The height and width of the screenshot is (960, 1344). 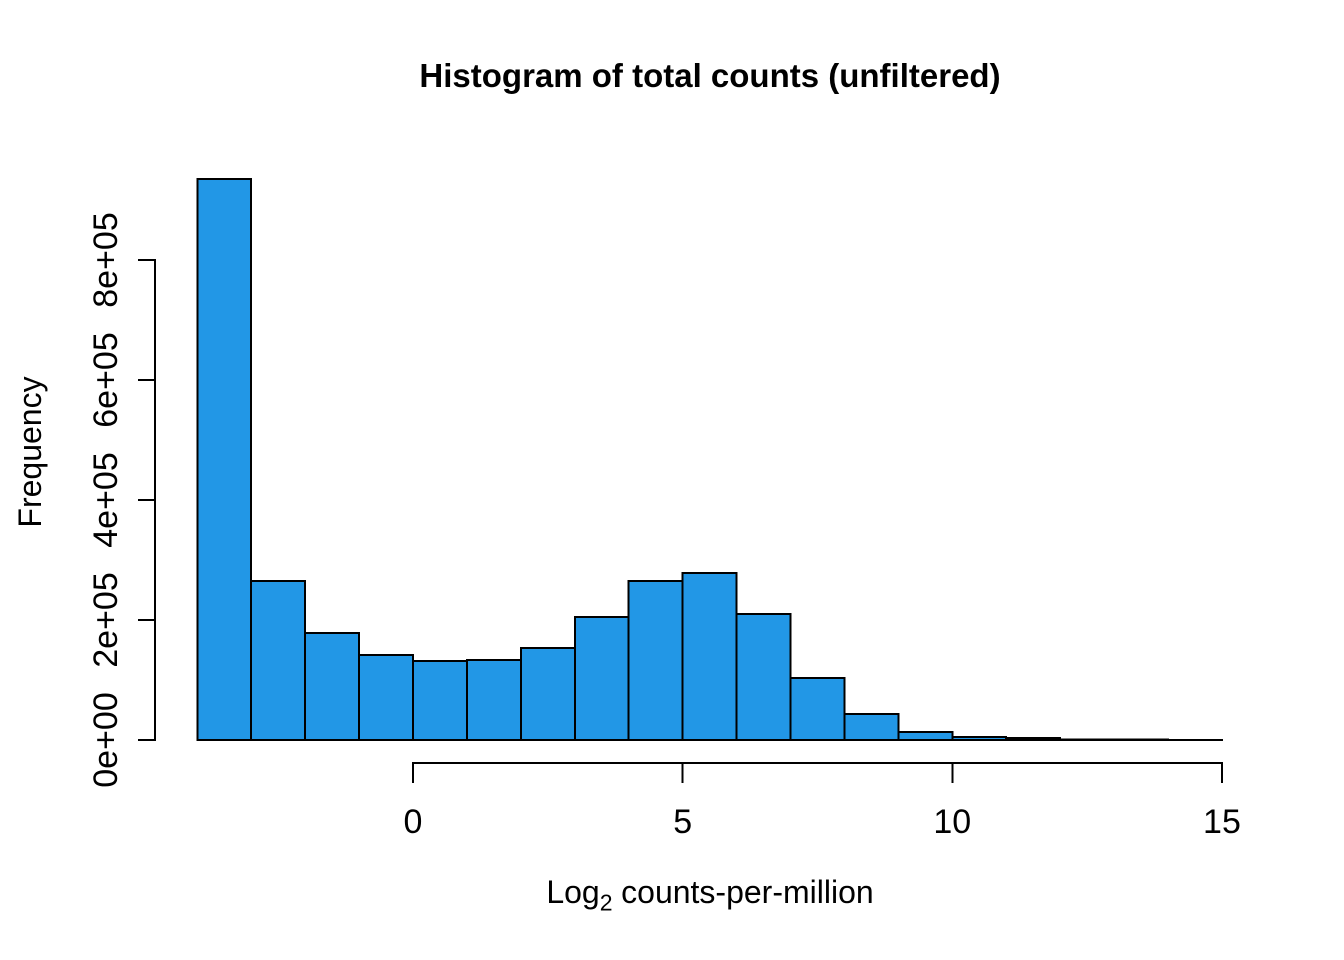 I want to click on y-tick-labels: 0e+00 2e+05 4e+05 6e+05 8e+05, so click(x=106, y=500).